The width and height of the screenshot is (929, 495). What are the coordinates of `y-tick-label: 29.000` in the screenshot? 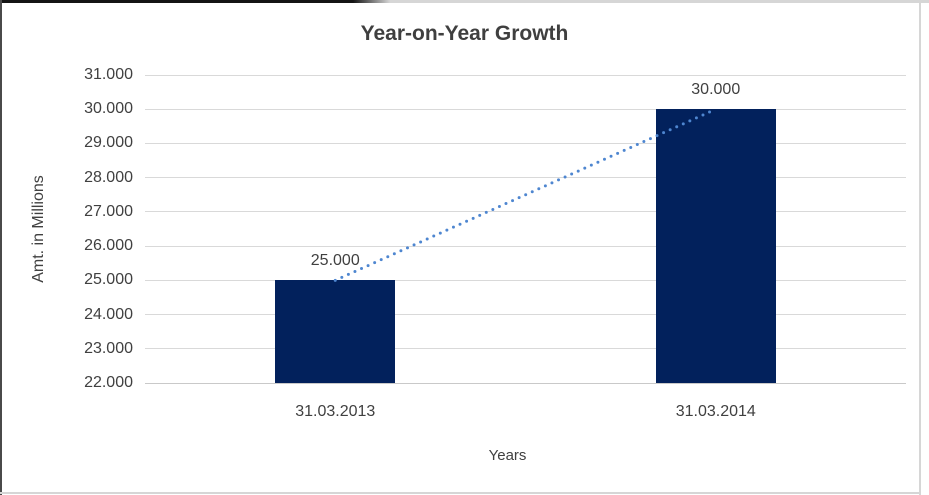 It's located at (108, 143).